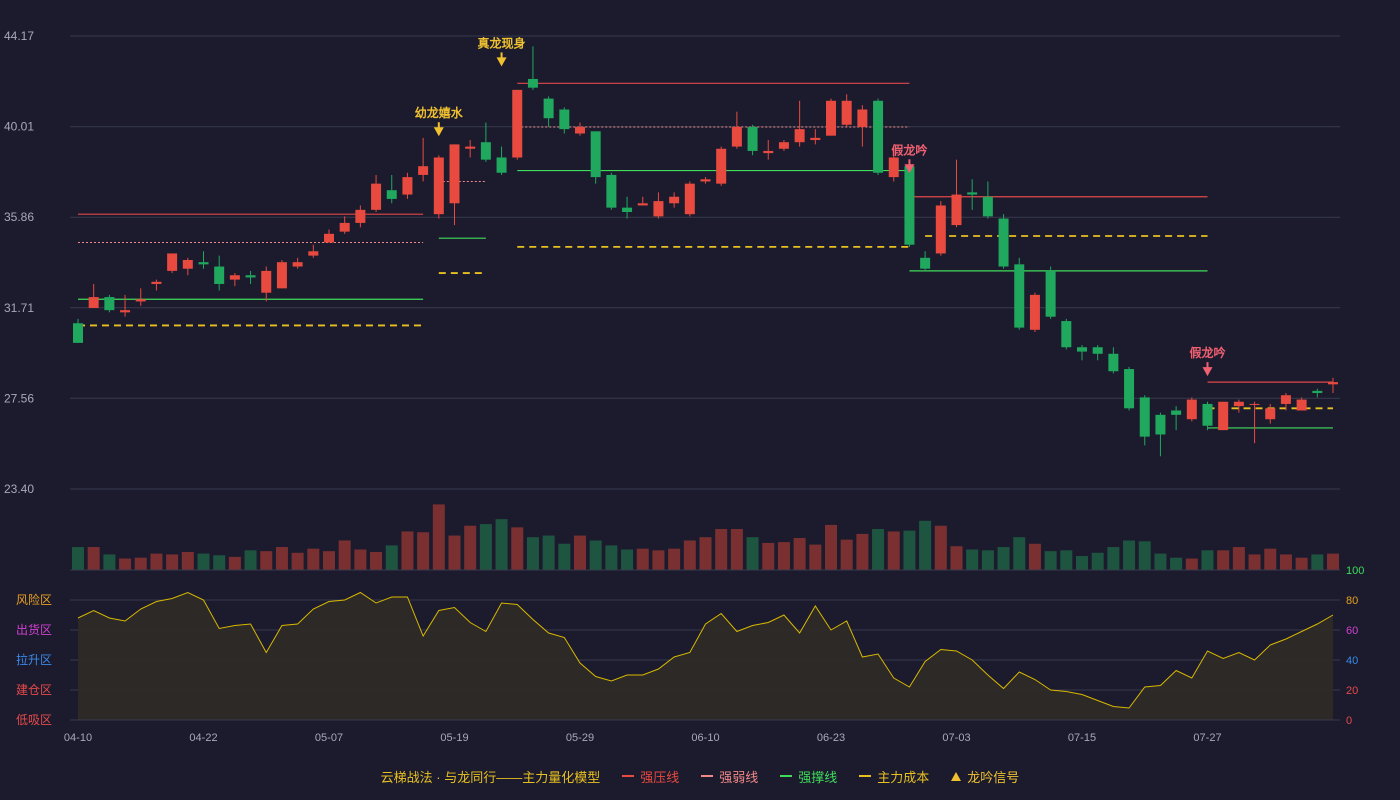  Describe the element at coordinates (34, 629) in the screenshot. I see `oscillator-zone-label: 出货区` at that location.